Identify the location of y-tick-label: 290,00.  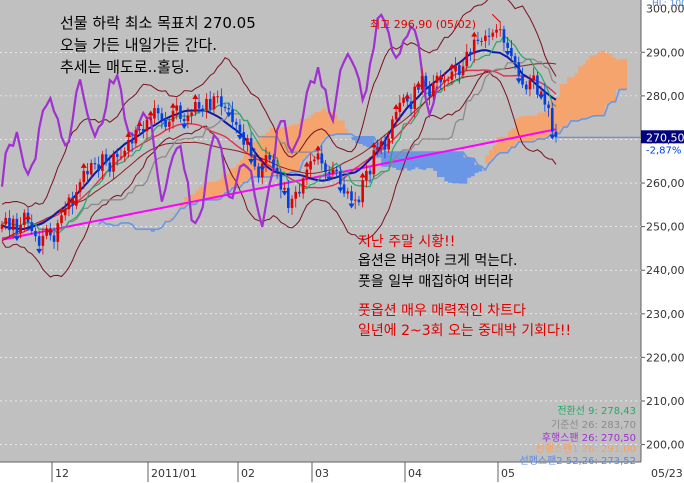
(665, 52).